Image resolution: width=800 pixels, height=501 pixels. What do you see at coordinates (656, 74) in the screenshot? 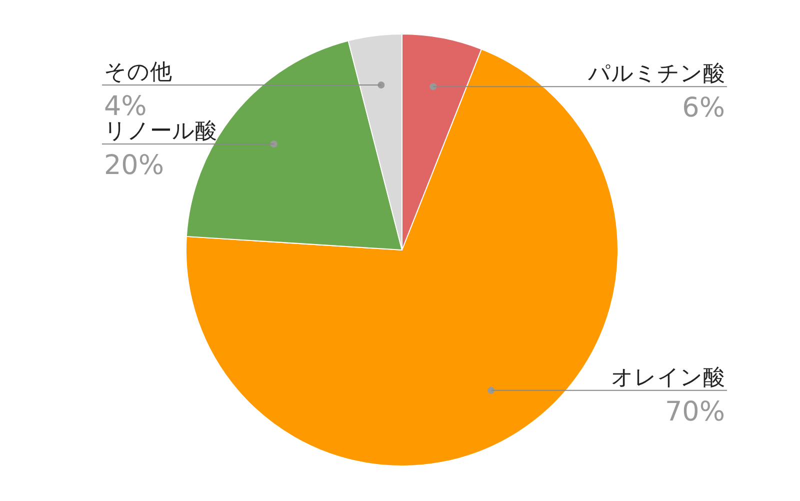
I see `slice-label: パルミチン酸` at bounding box center [656, 74].